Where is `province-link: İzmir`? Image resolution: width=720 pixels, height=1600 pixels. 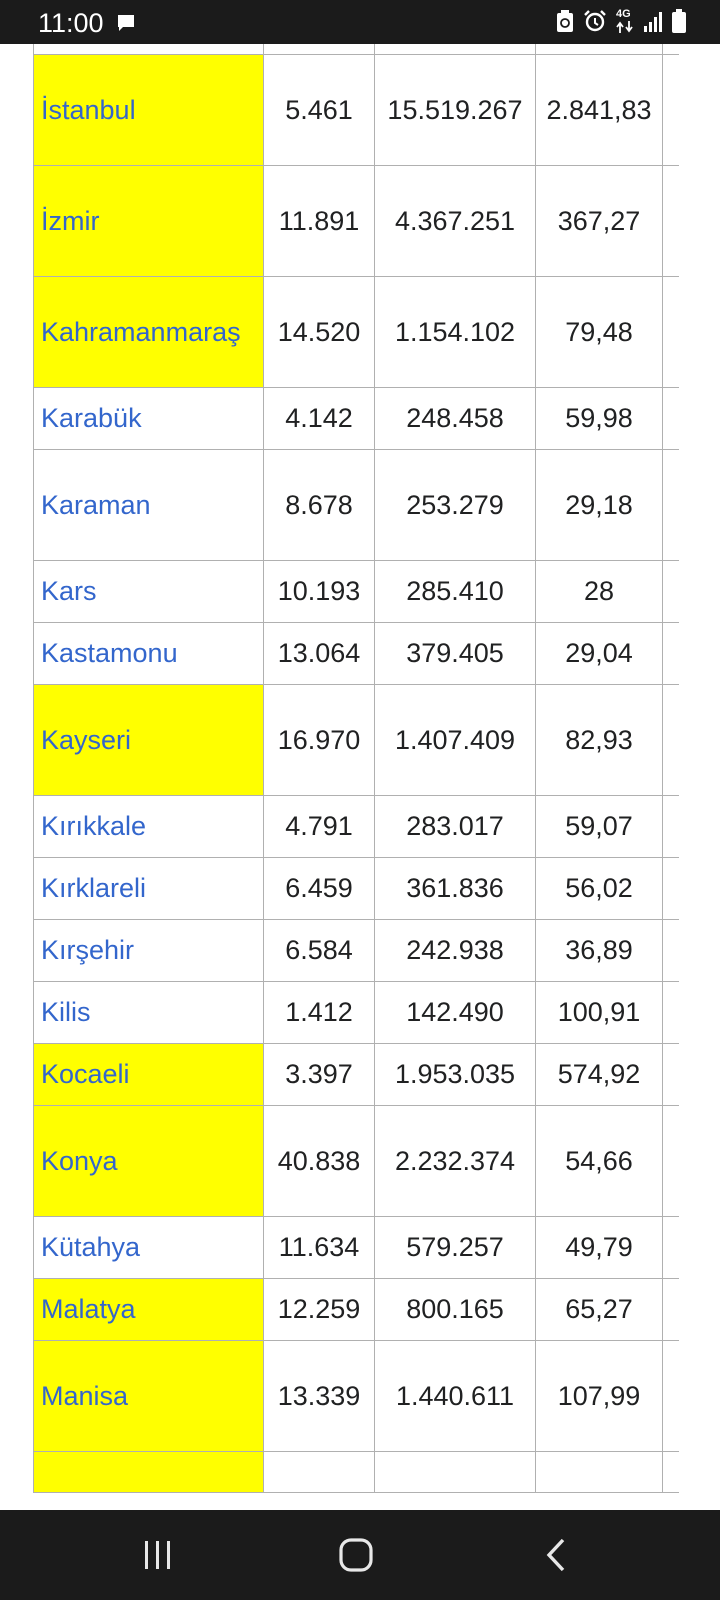
province-link: İzmir is located at coordinates (70, 220).